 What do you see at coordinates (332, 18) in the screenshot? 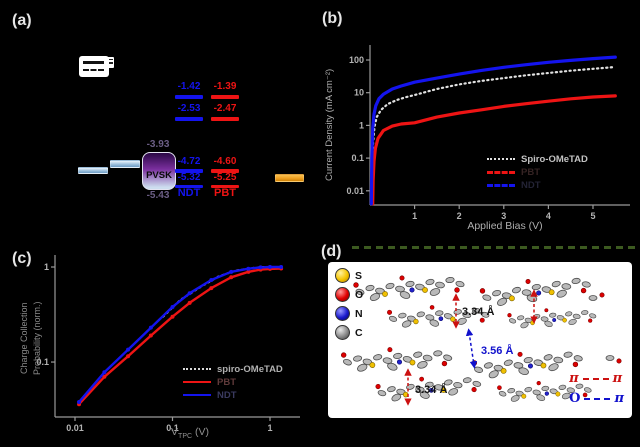
I see `panel-b-label: (b)` at bounding box center [332, 18].